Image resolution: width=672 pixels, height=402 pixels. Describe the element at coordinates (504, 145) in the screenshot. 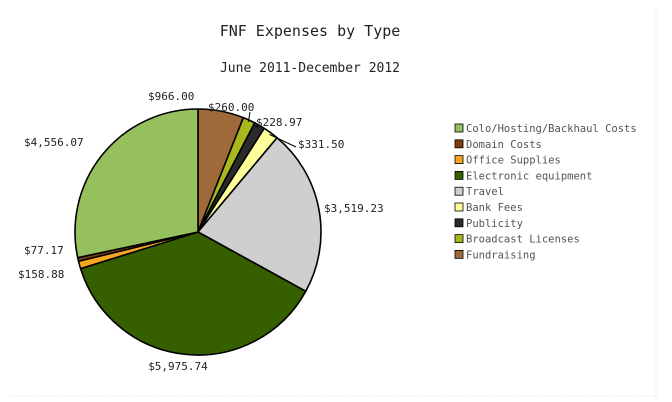

I see `legend-label: Domain Costs` at that location.